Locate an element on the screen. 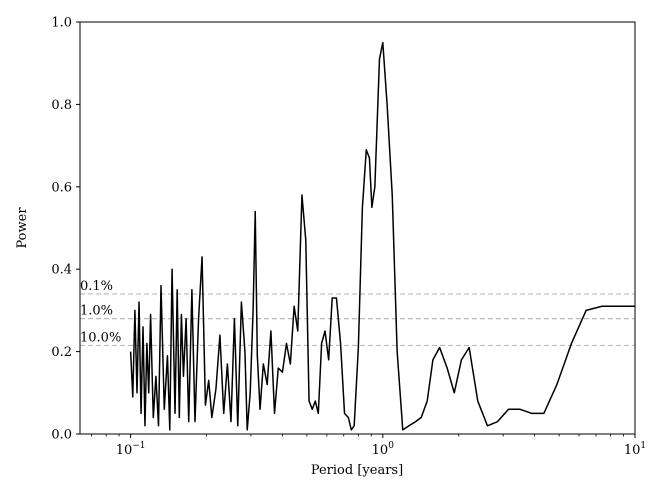  fap-label: 1.0% is located at coordinates (96, 311).